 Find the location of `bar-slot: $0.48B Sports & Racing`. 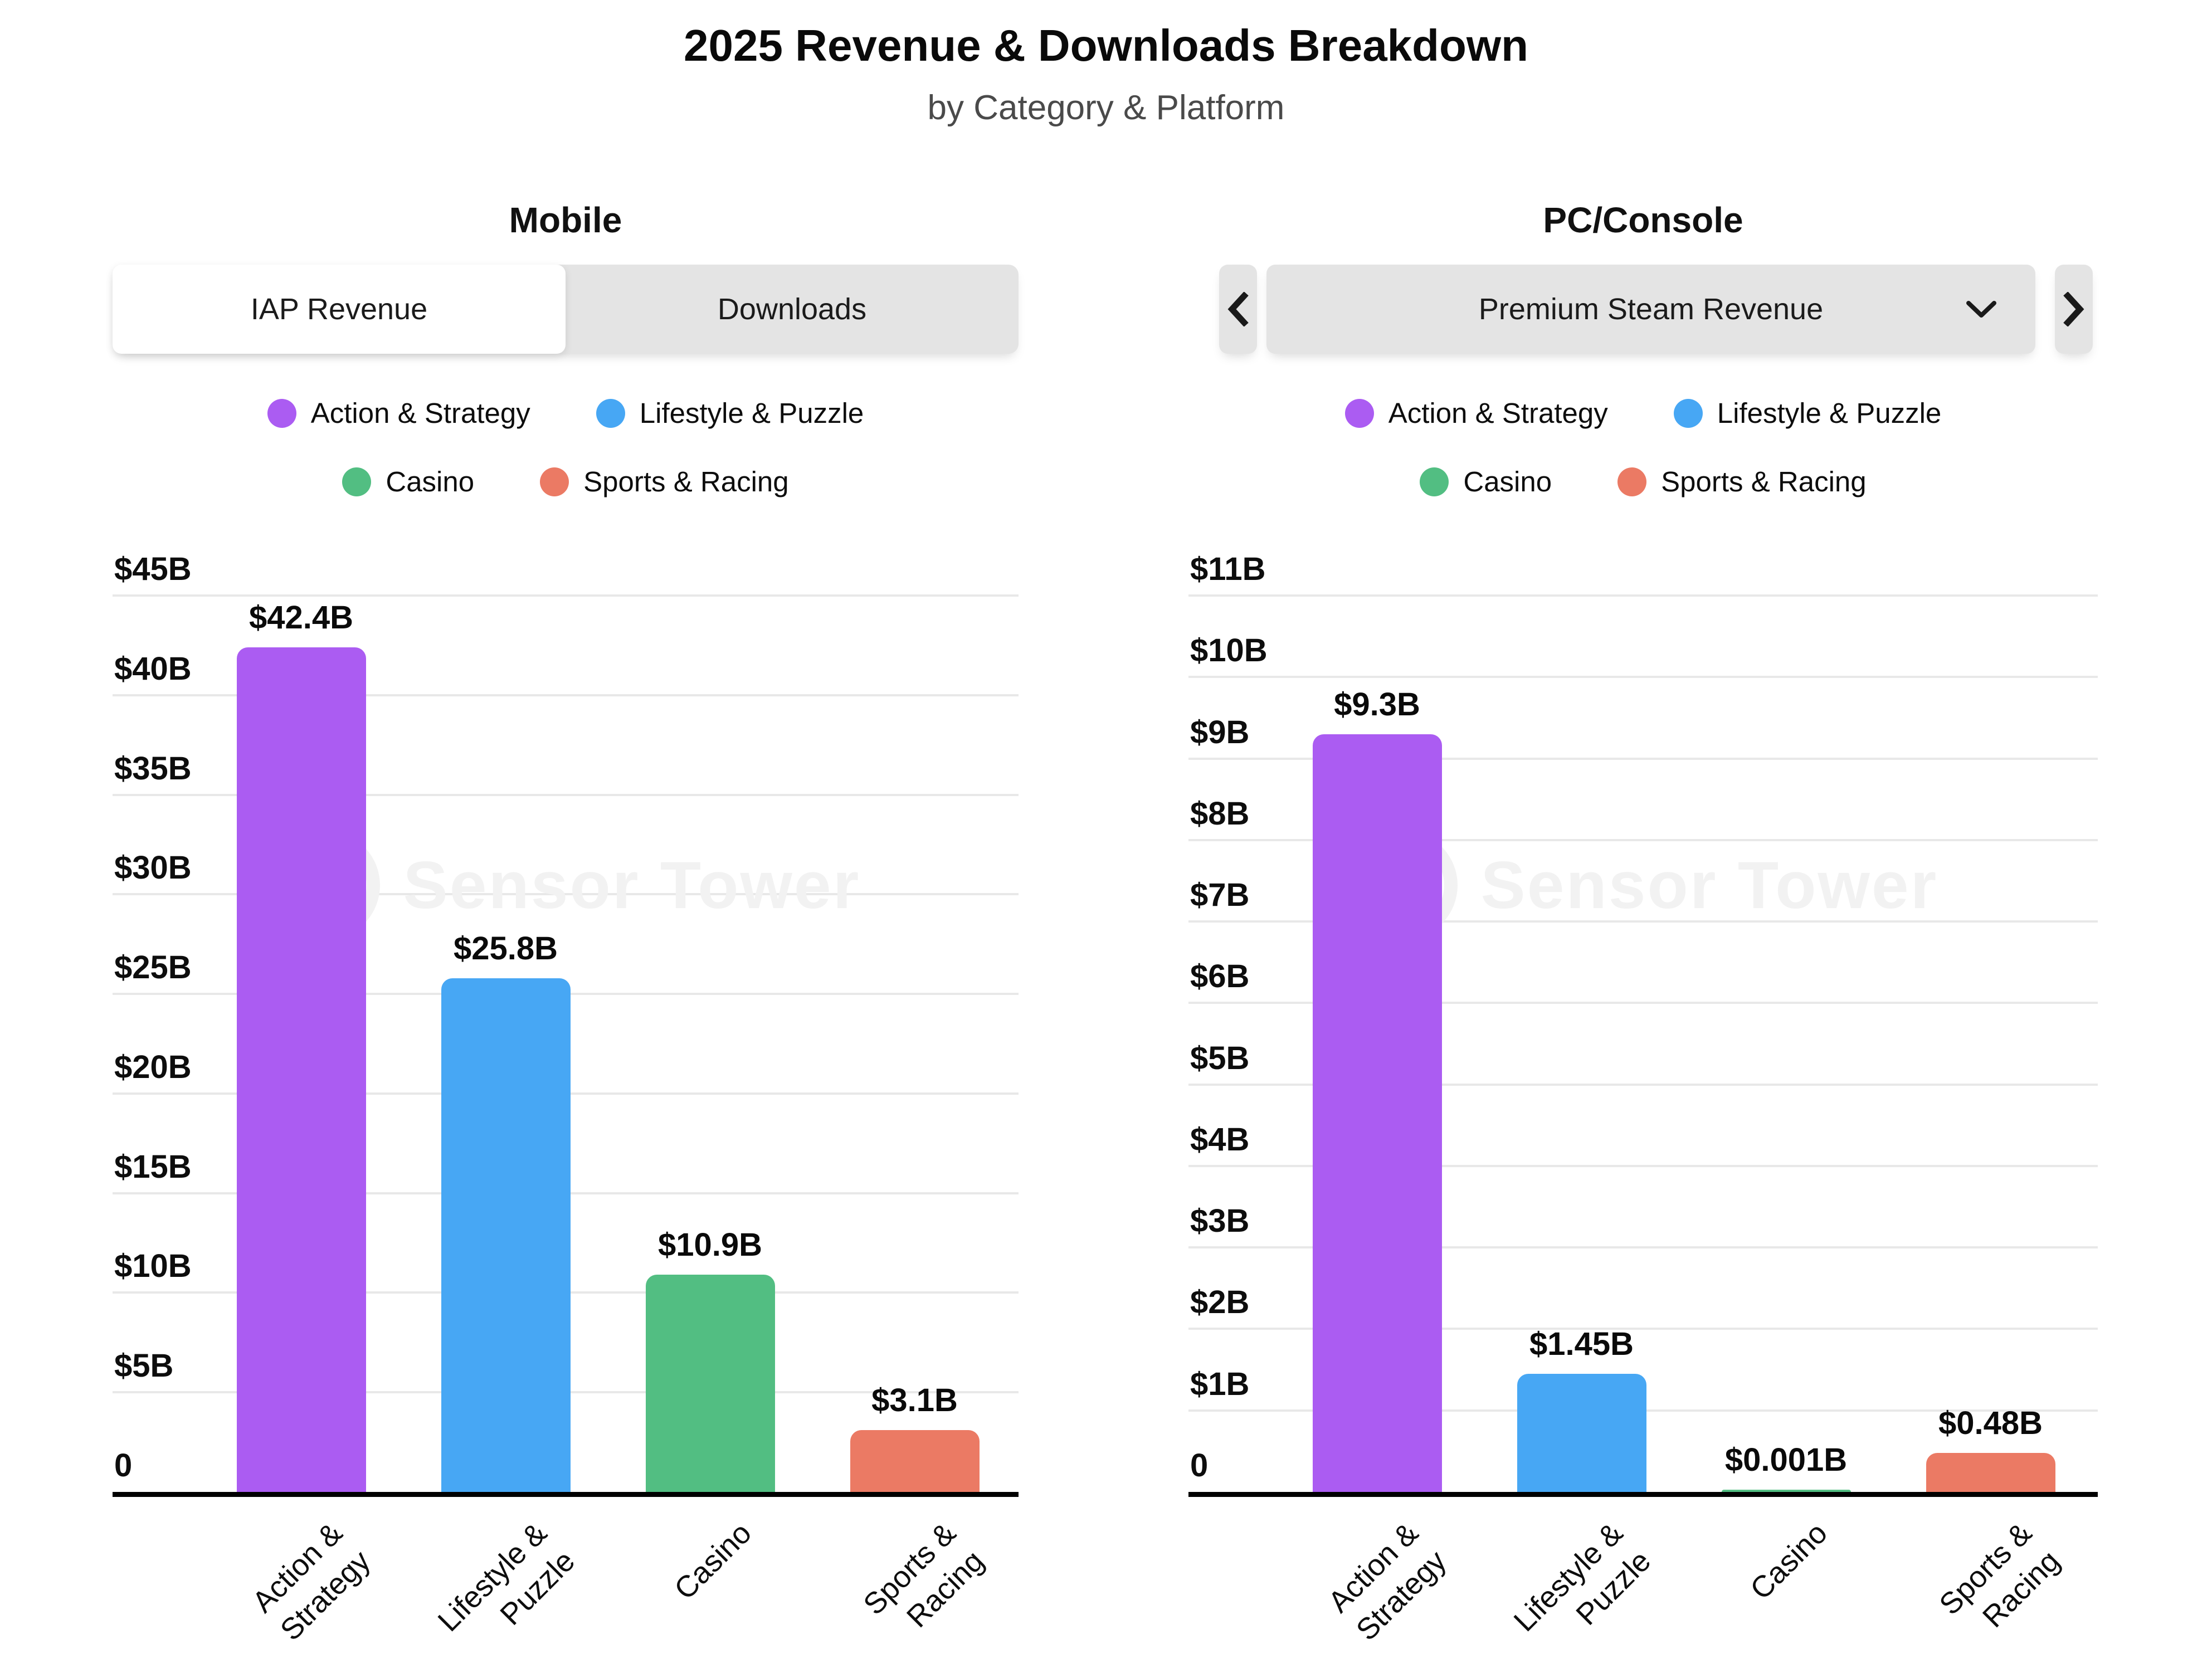

bar-slot: $0.48B Sports & Racing is located at coordinates (1990, 1115).